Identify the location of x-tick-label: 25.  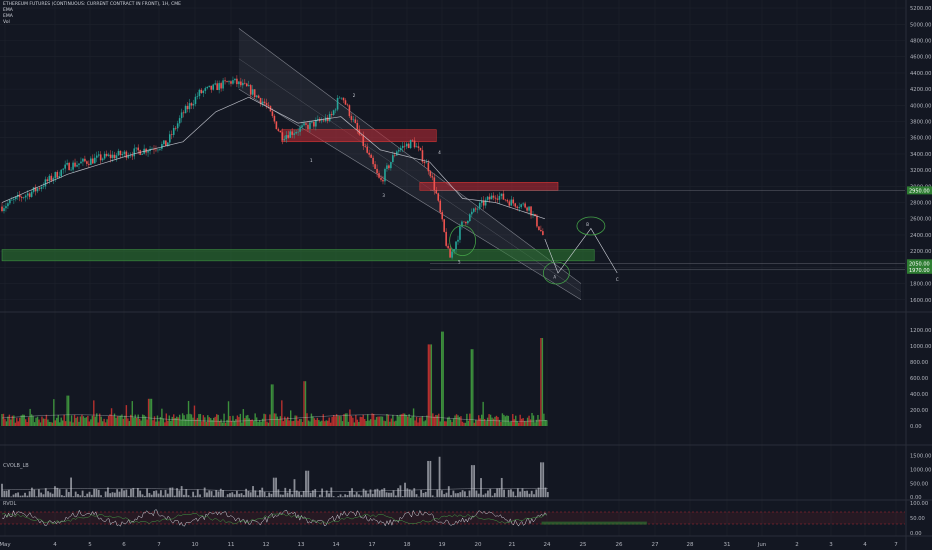
(583, 545).